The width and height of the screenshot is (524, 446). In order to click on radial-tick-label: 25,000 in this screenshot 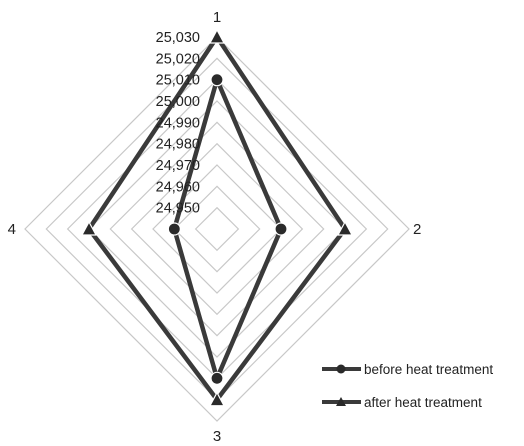, I will do `click(178, 102)`.